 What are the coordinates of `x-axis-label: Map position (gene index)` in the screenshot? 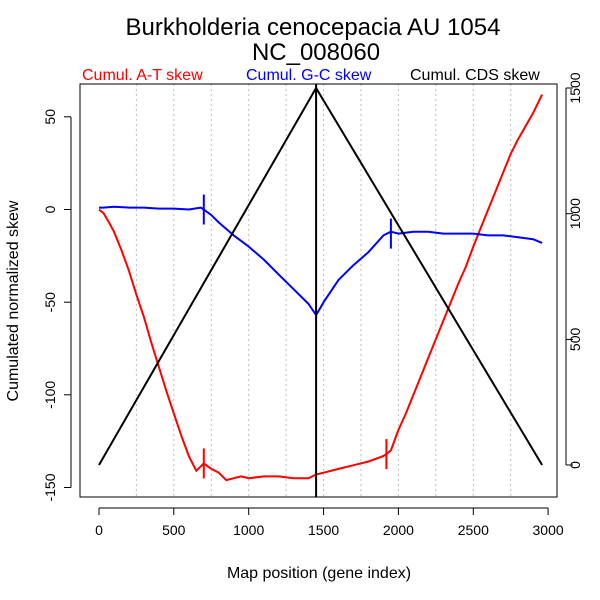 It's located at (319, 573).